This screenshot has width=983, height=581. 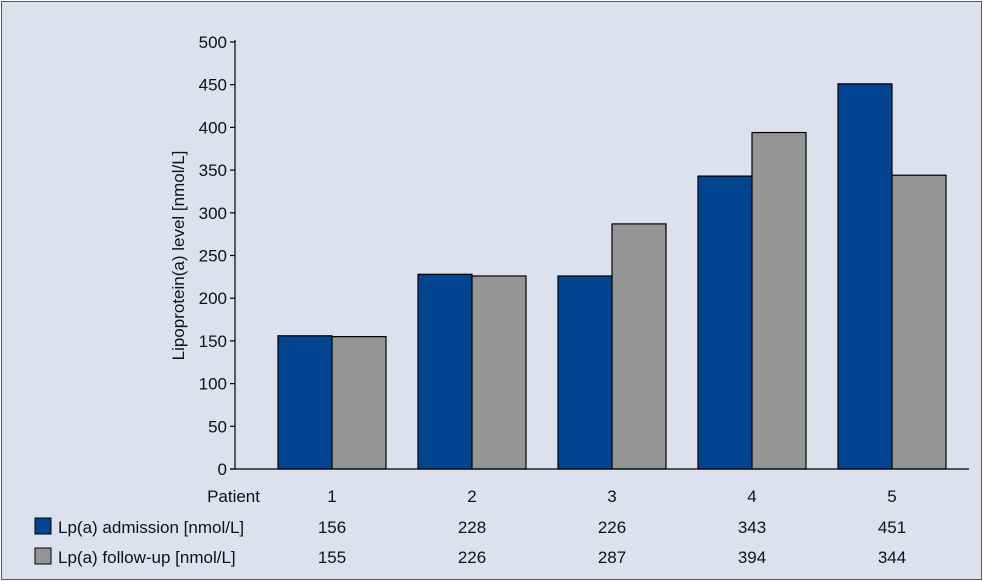 What do you see at coordinates (892, 557) in the screenshot?
I see `data-label-series2-patient-5: 344` at bounding box center [892, 557].